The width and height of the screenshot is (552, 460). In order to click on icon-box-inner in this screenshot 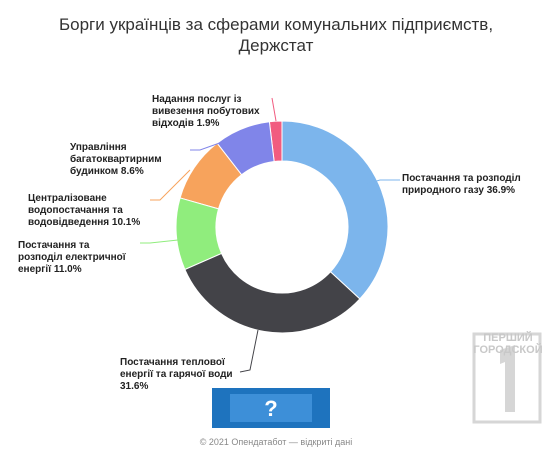, I will do `click(271, 408)`.